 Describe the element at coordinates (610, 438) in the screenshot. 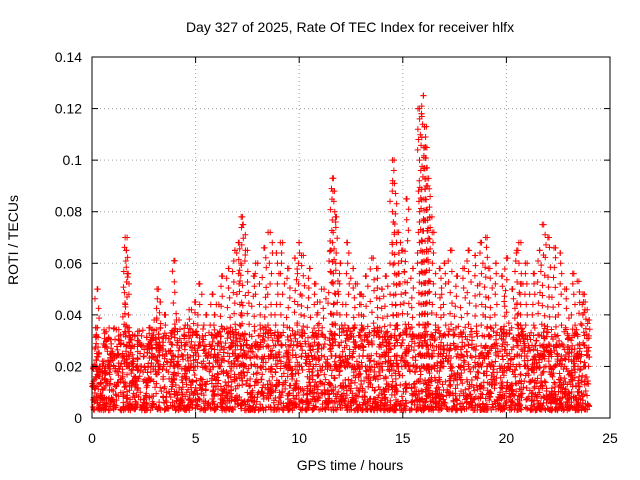

I see `x-tick-label: 25` at that location.